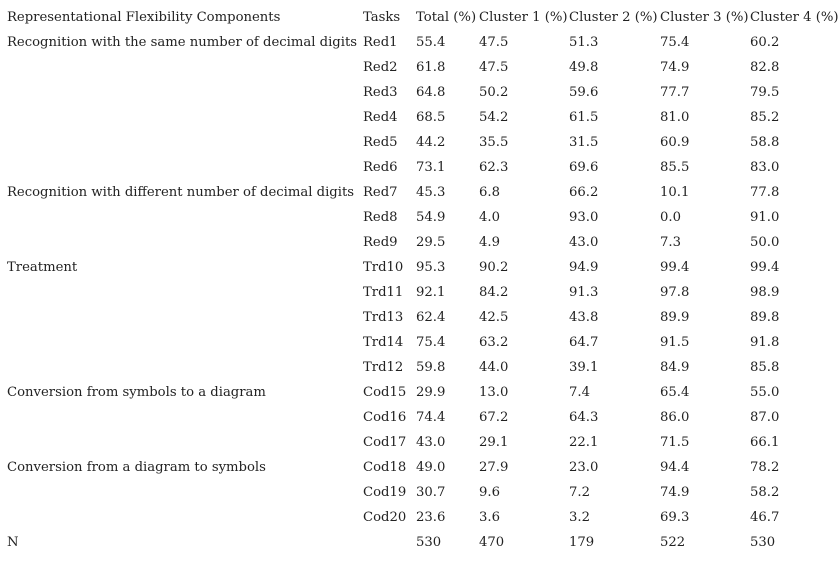  Describe the element at coordinates (765, 317) in the screenshot. I see `cell-cluster-4: 89.8` at that location.